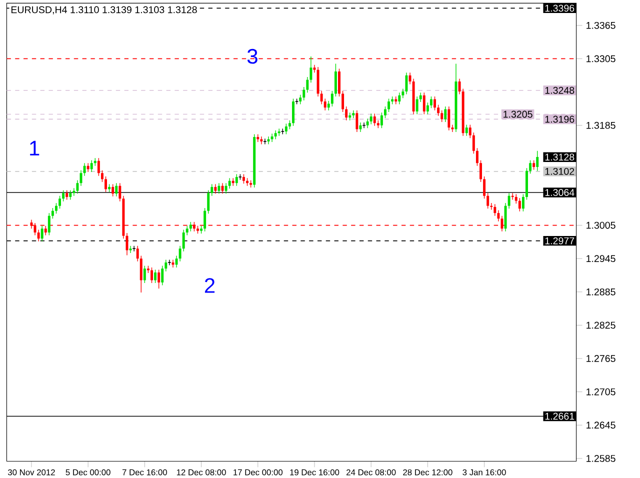  What do you see at coordinates (484, 472) in the screenshot?
I see `x-tick-label: 3 Jan 16:00` at bounding box center [484, 472].